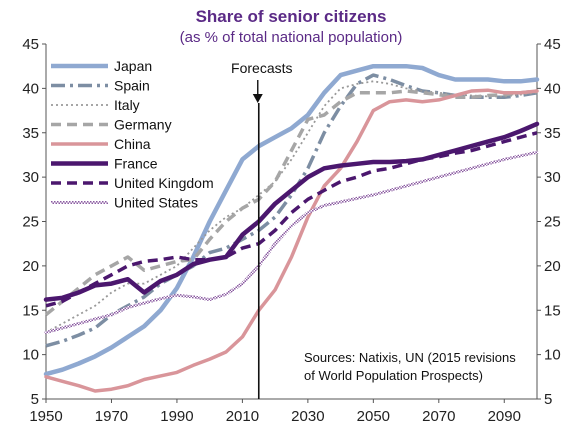  What do you see at coordinates (30, 310) in the screenshot?
I see `y-tick-label-left: 15` at bounding box center [30, 310].